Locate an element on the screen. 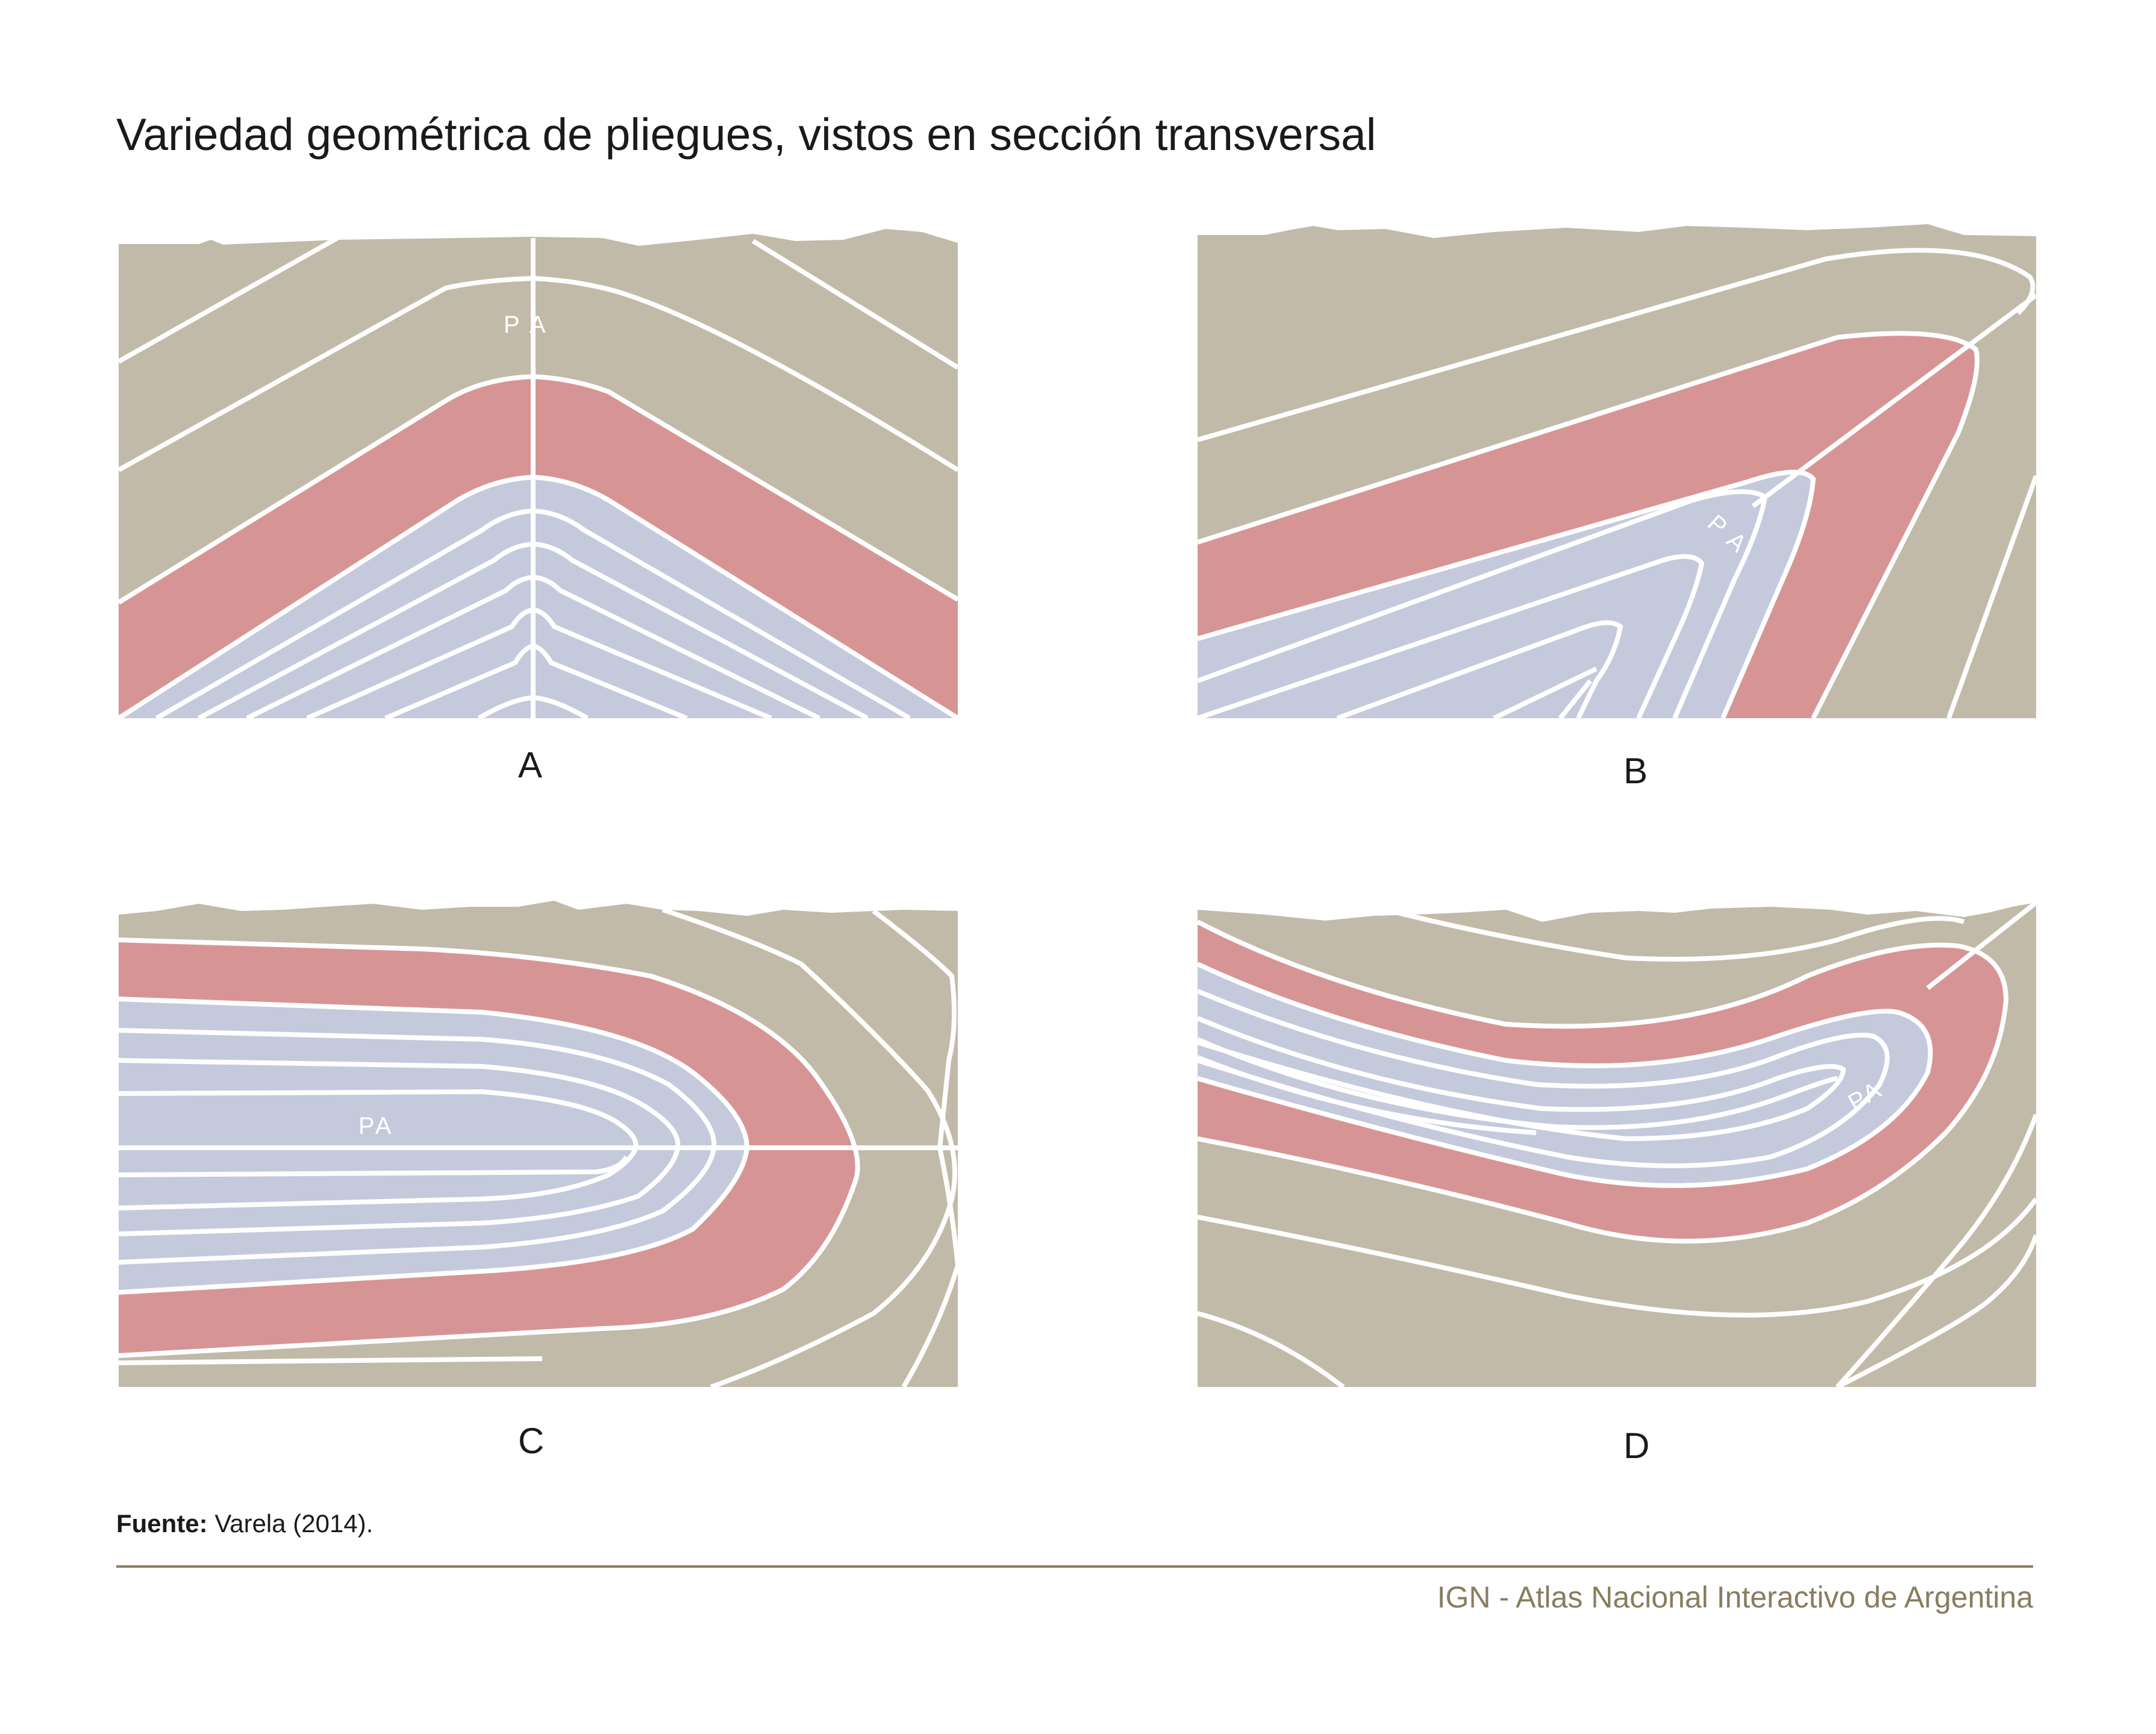 The height and width of the screenshot is (1734, 2156). source-note: Fuente: Varela (2014). is located at coordinates (244, 1523).